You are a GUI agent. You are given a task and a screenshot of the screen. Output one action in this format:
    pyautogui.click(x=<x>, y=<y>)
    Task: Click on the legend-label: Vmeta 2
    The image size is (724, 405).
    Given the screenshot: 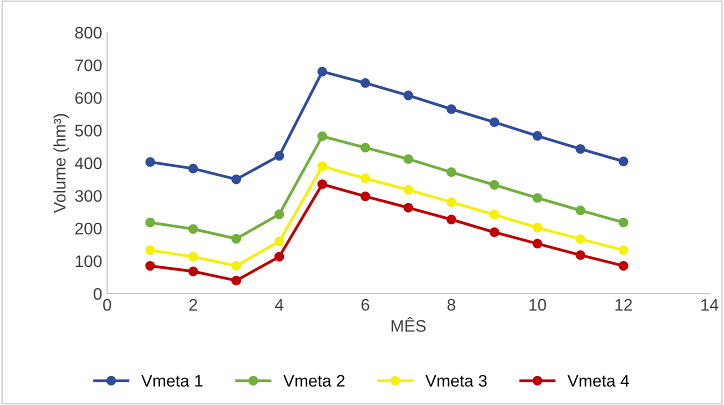 What is the action you would take?
    pyautogui.click(x=313, y=380)
    